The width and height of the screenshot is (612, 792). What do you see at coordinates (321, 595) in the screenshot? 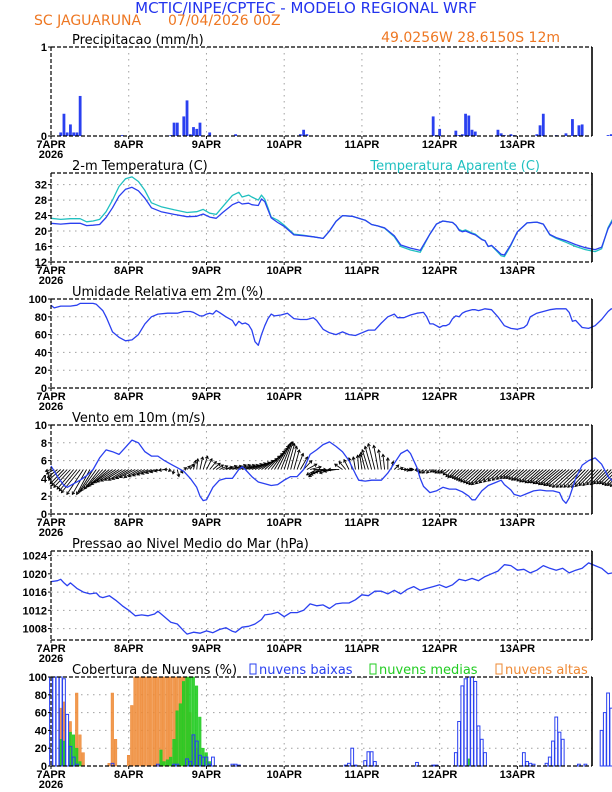
I see `pressure-grid` at bounding box center [321, 595].